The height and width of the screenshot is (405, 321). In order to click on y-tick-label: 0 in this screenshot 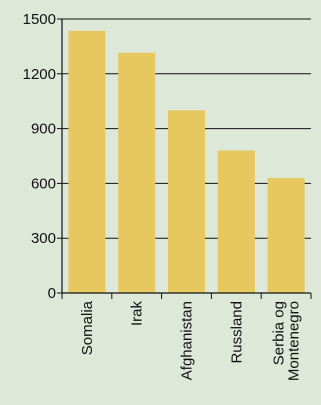, I will do `click(52, 293)`.